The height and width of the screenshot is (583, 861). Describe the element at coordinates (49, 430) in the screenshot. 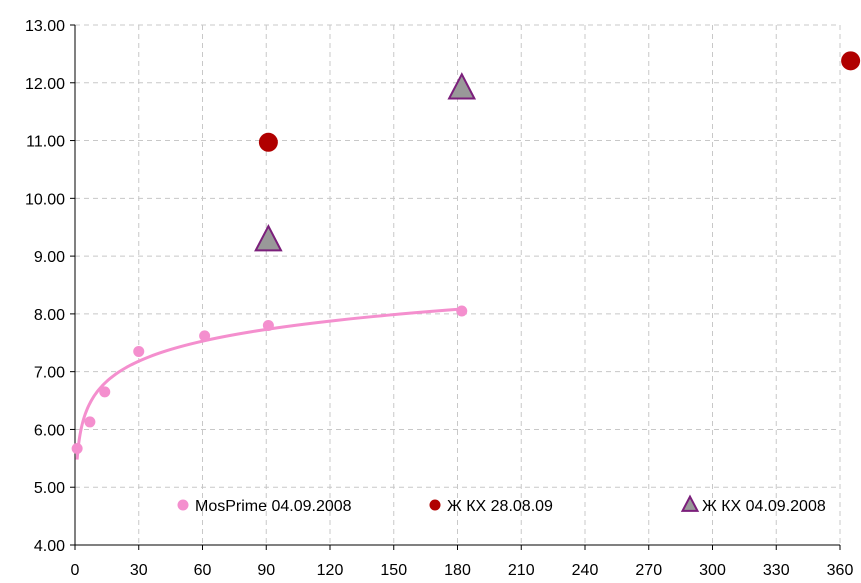

I see `y-tick-label: 6.00` at that location.